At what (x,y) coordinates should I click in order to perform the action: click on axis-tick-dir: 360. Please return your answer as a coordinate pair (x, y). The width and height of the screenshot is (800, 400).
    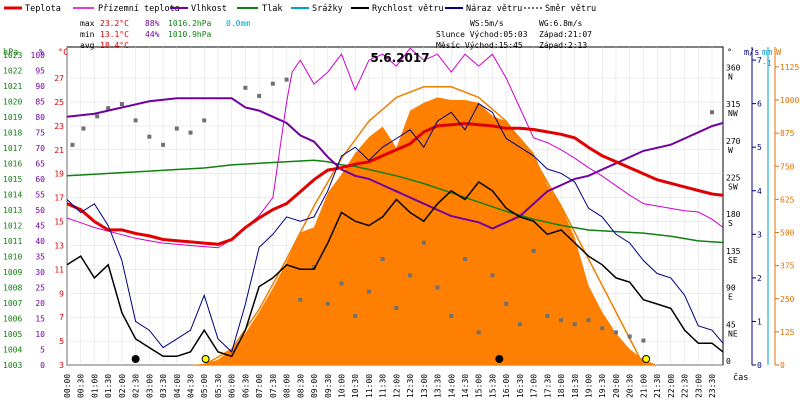
    Looking at the image, I should click on (733, 67).